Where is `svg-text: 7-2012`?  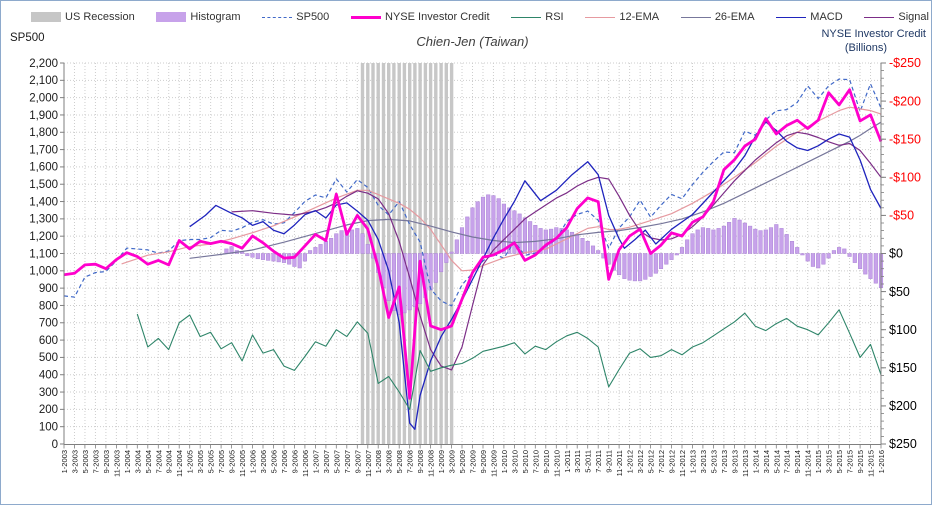
svg-text: 7-2012 is located at coordinates (661, 461).